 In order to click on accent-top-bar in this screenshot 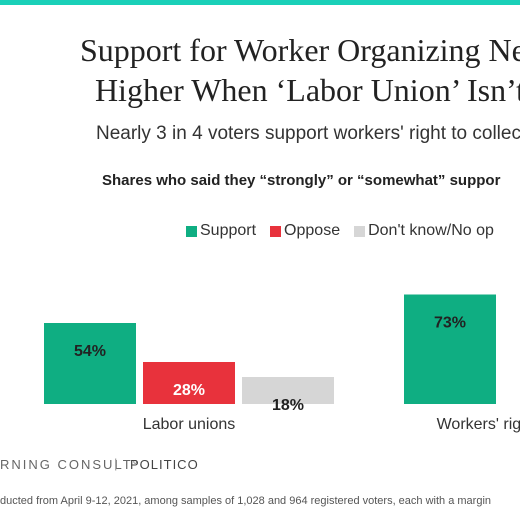, I will do `click(260, 2)`.